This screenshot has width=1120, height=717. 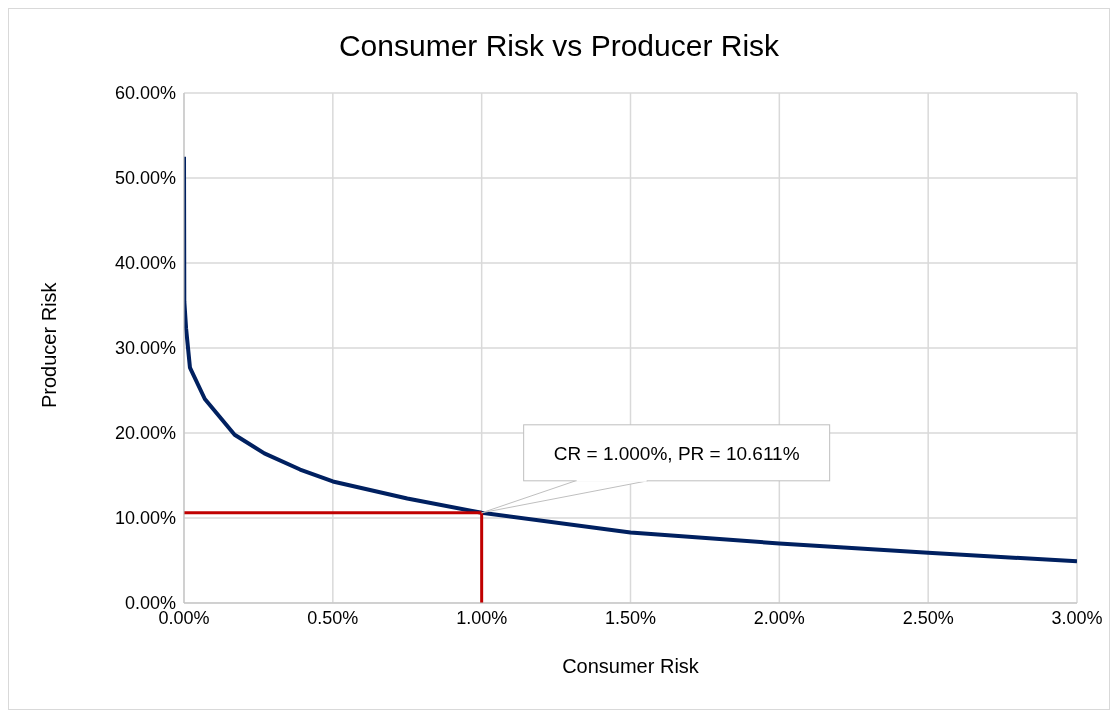 What do you see at coordinates (676, 453) in the screenshot?
I see `annotation: CR = 1.000%, PR = 10.611%` at bounding box center [676, 453].